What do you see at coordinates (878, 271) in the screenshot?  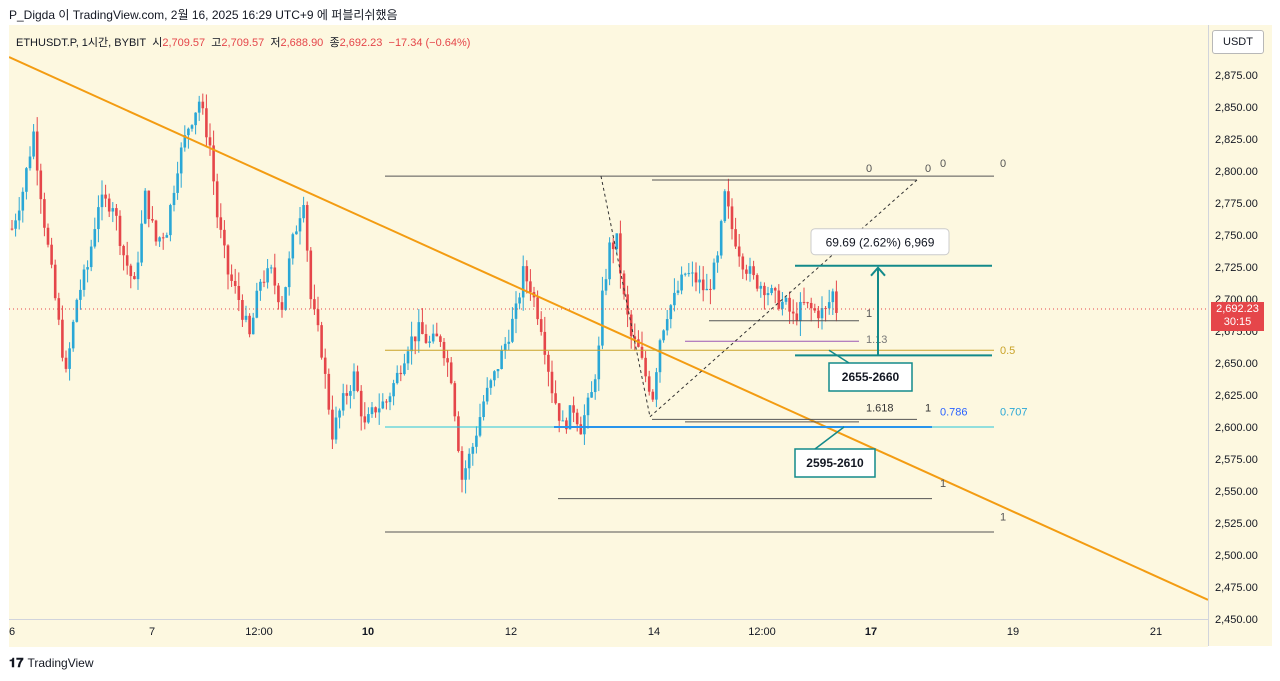 I see `measure-arrow-head` at bounding box center [878, 271].